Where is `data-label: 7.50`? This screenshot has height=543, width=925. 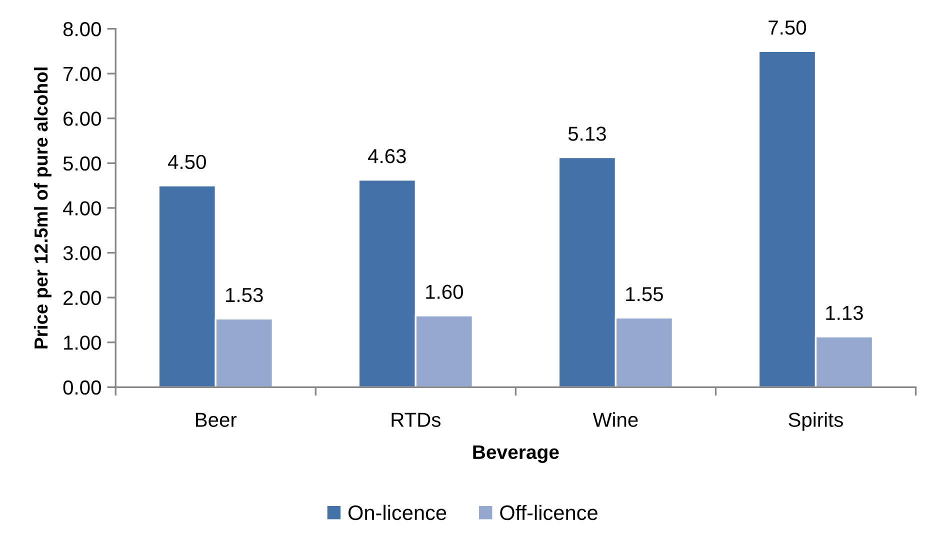 data-label: 7.50 is located at coordinates (787, 27).